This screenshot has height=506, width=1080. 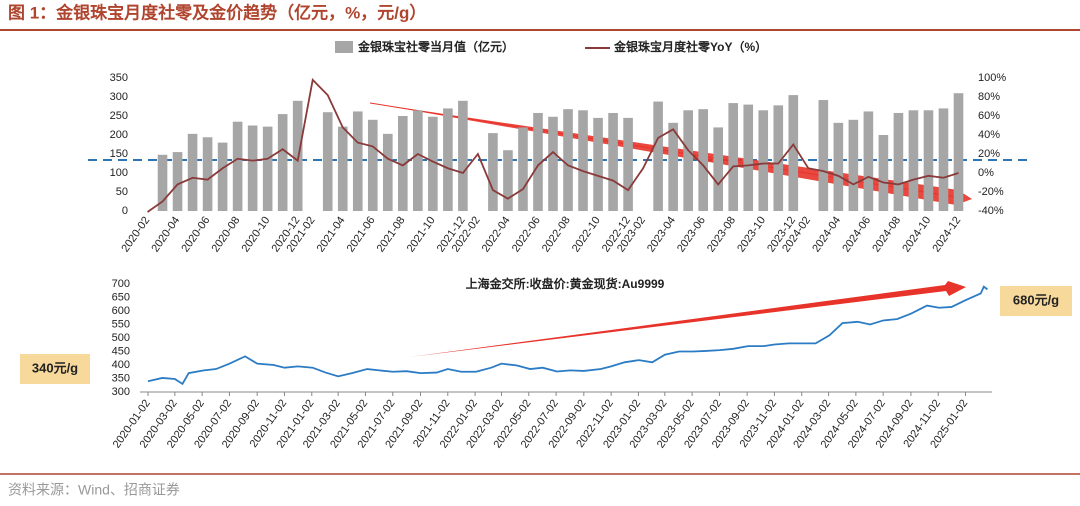 What do you see at coordinates (946, 235) in the screenshot?
I see `x-tick-label: 2024-12` at bounding box center [946, 235].